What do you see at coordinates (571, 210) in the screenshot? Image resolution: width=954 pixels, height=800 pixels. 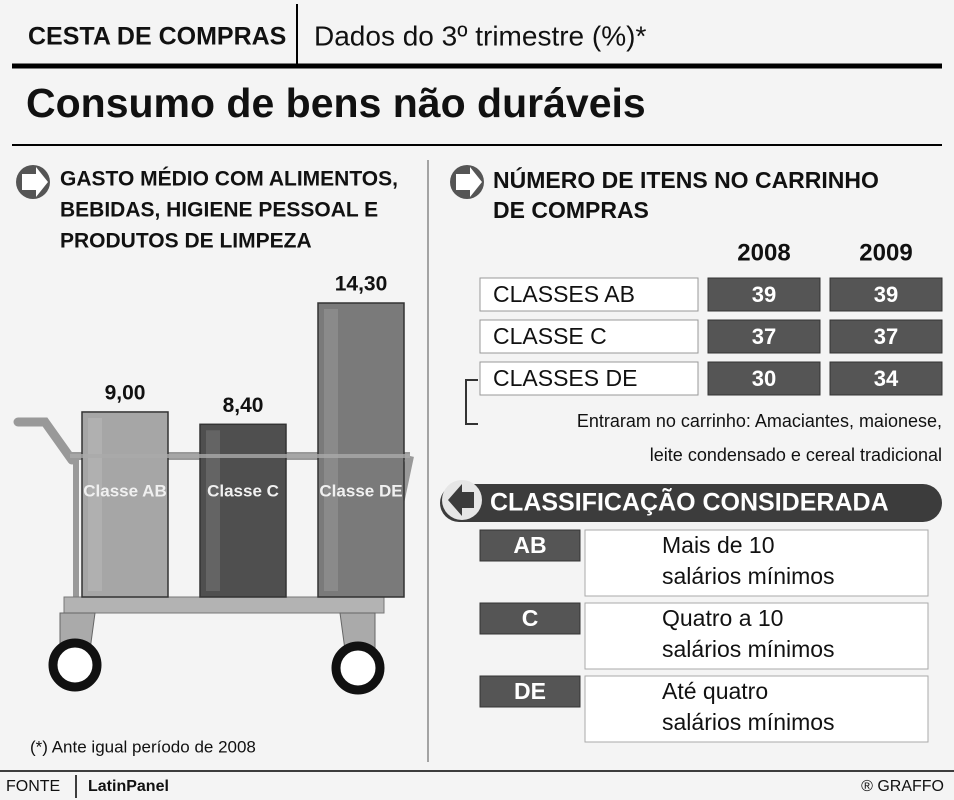 I see `table-title-line: DE COMPRAS` at bounding box center [571, 210].